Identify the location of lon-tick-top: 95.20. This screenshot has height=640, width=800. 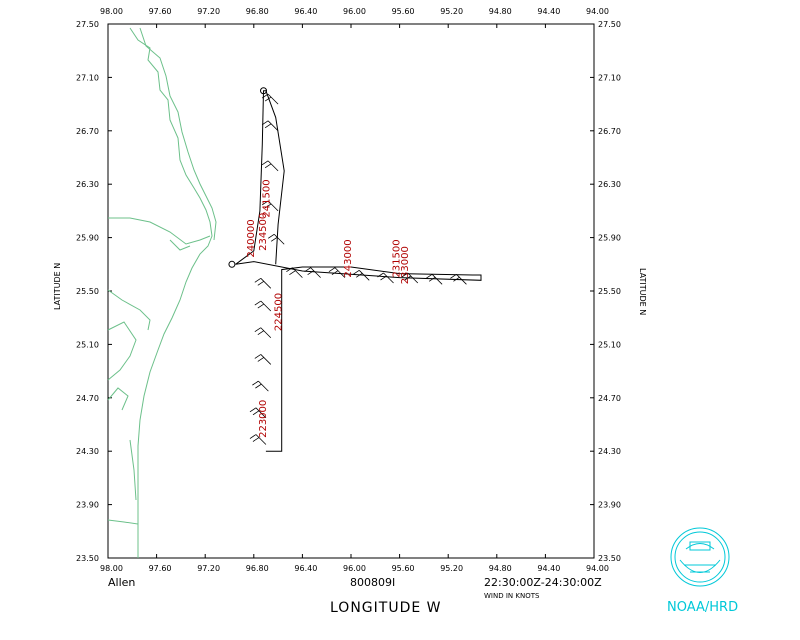
(451, 11).